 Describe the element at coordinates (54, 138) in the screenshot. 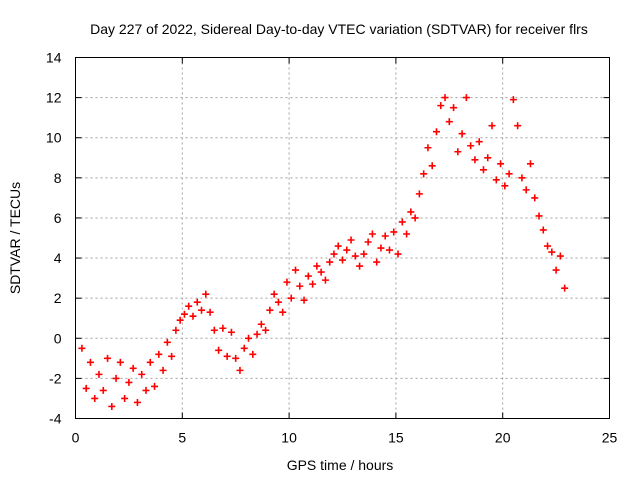

I see `y-tick-label: 10` at that location.